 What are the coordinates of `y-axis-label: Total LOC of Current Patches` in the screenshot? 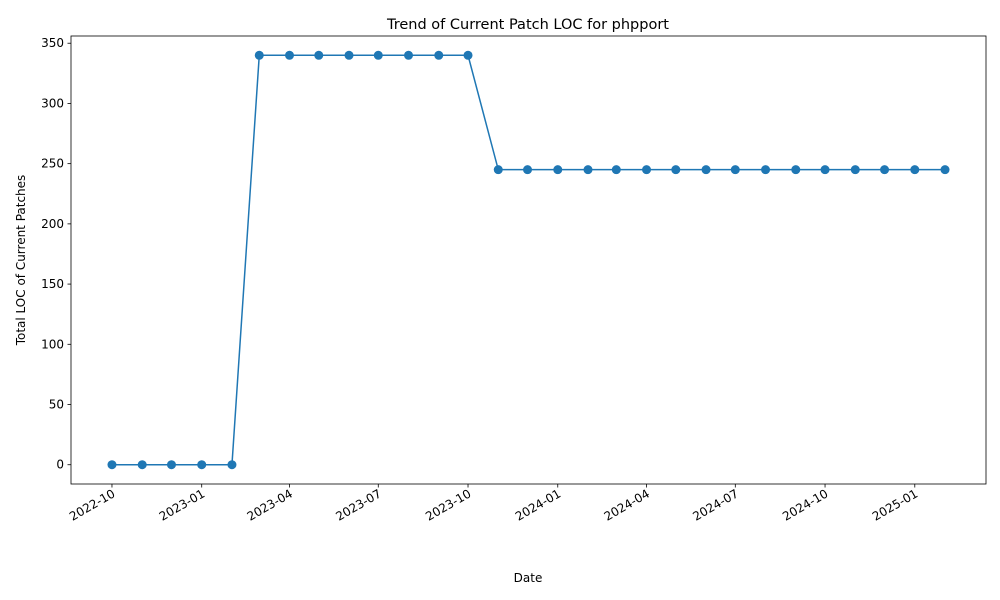 It's located at (21, 261).